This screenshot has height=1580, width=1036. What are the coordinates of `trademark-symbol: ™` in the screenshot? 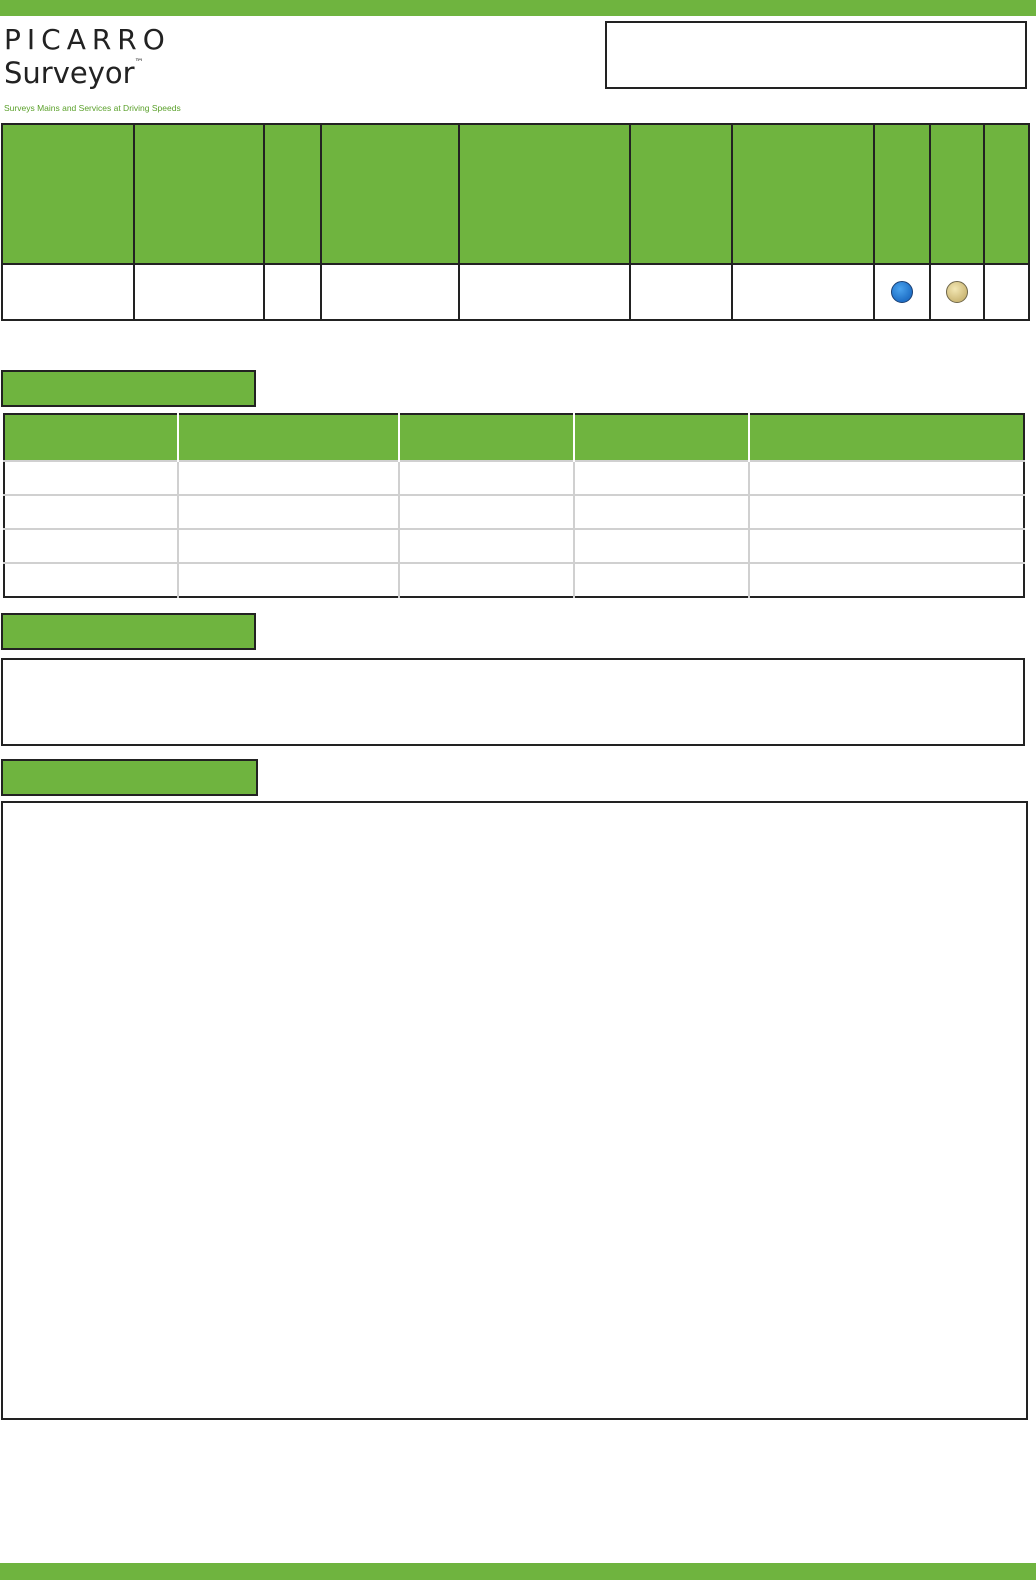 It's located at (139, 63).